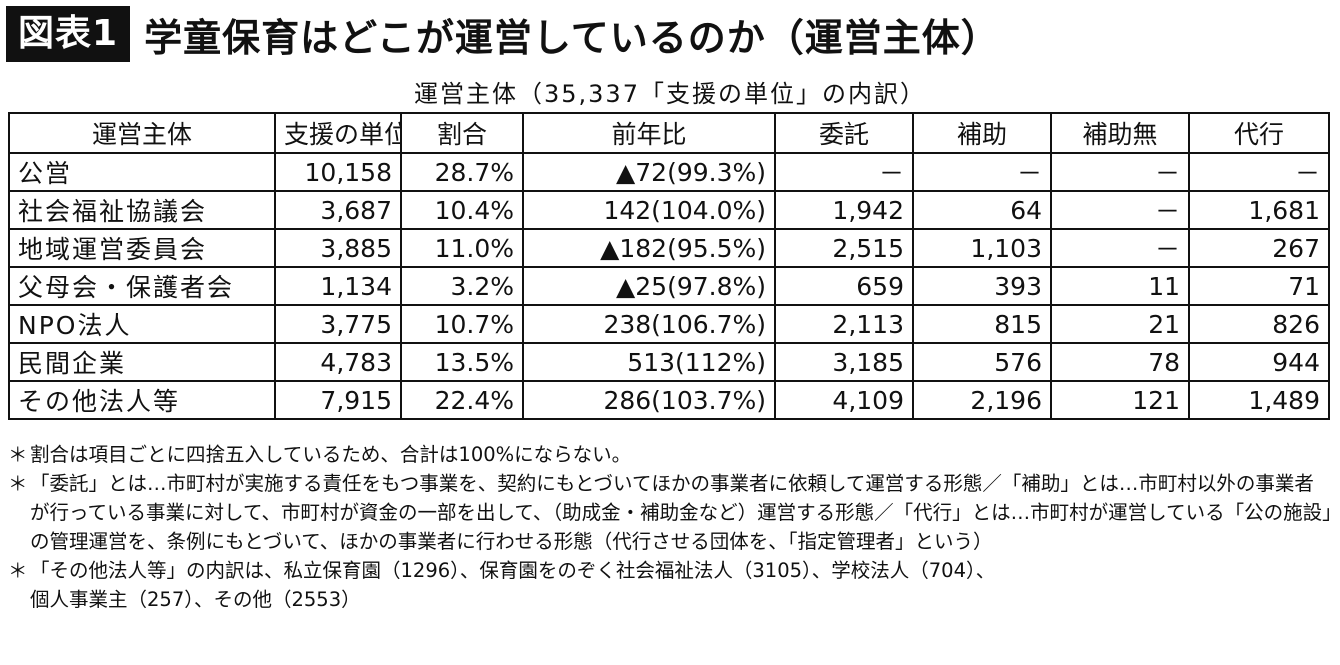 This screenshot has height=665, width=1340. What do you see at coordinates (1120, 133) in the screenshot?
I see `col-header-no-subsidy: 補助無` at bounding box center [1120, 133].